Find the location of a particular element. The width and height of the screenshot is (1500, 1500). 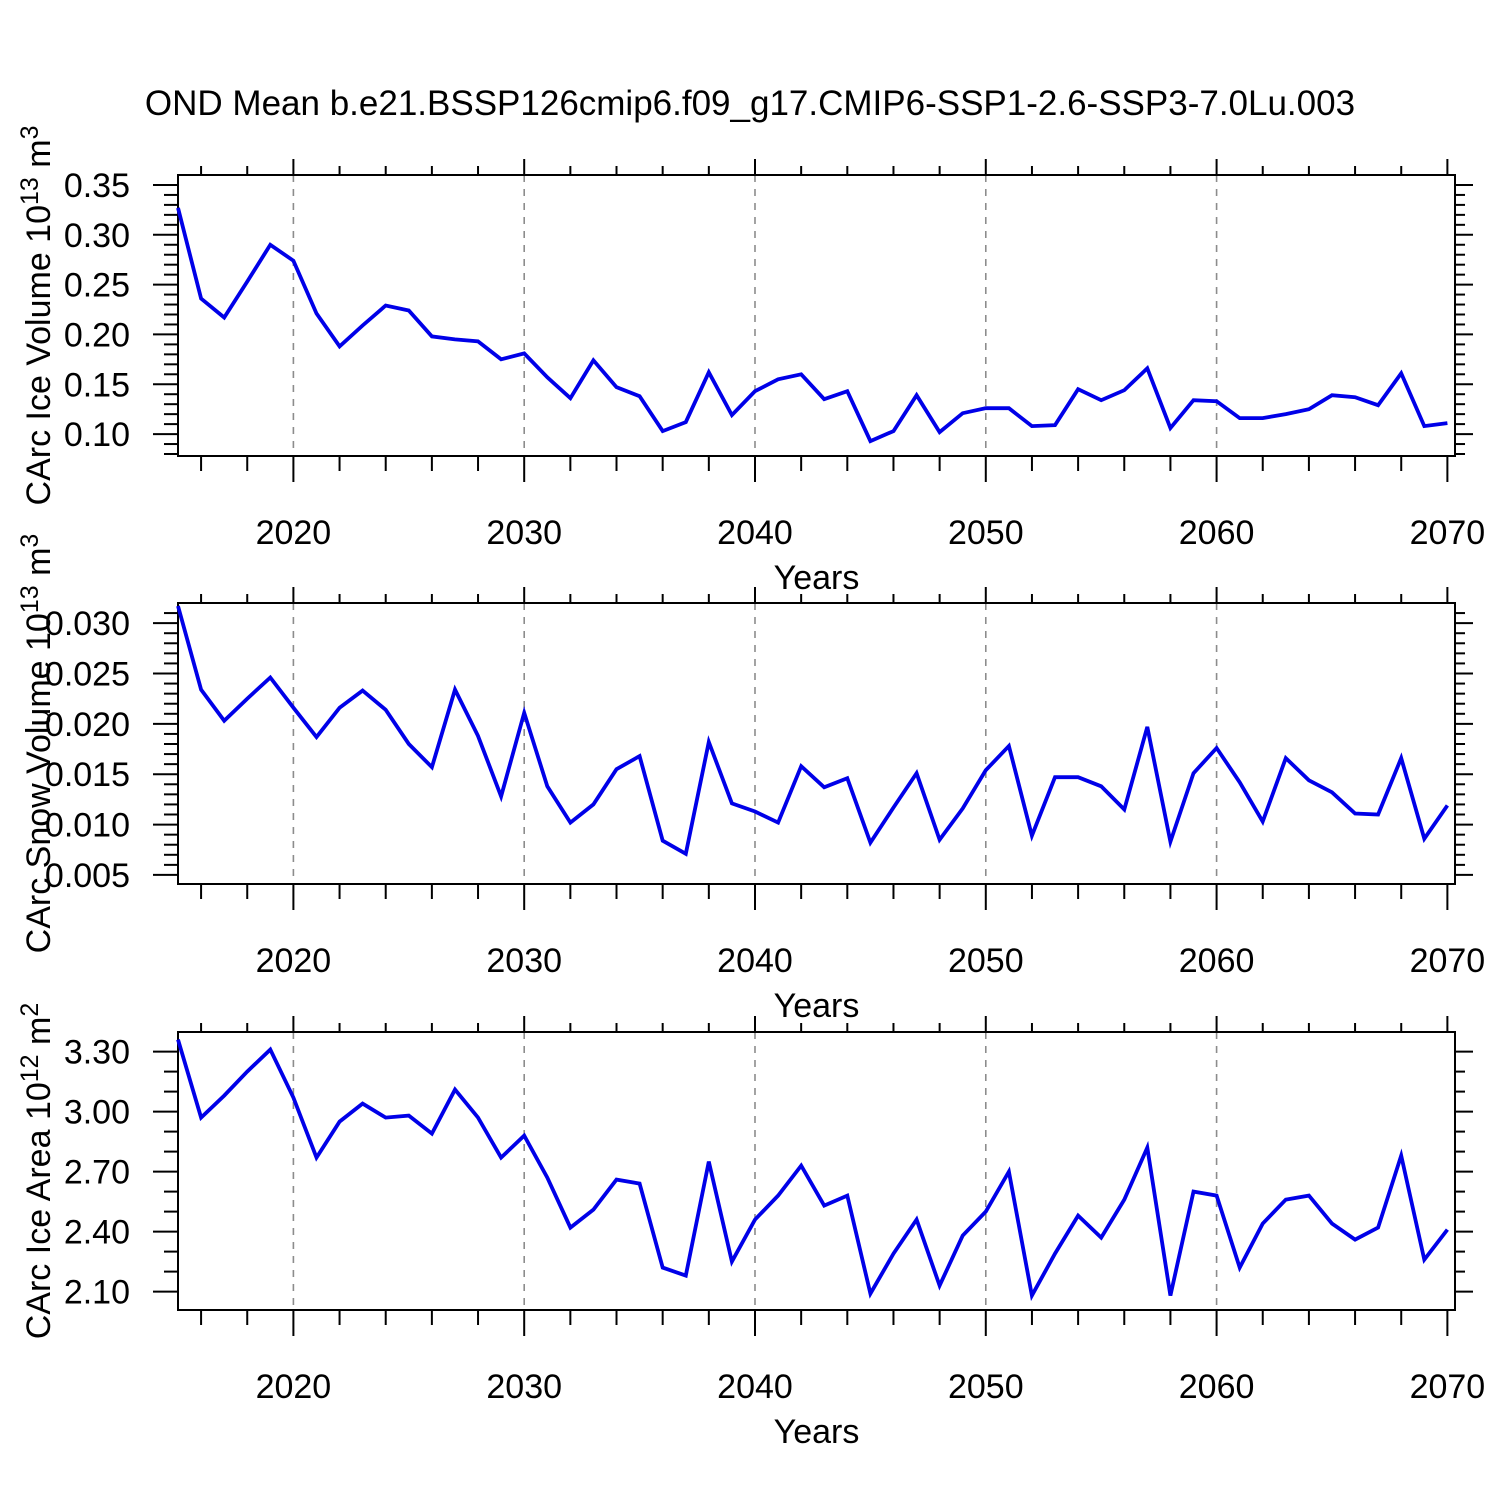

y-tick-label: 3.00 is located at coordinates (97, 1113).